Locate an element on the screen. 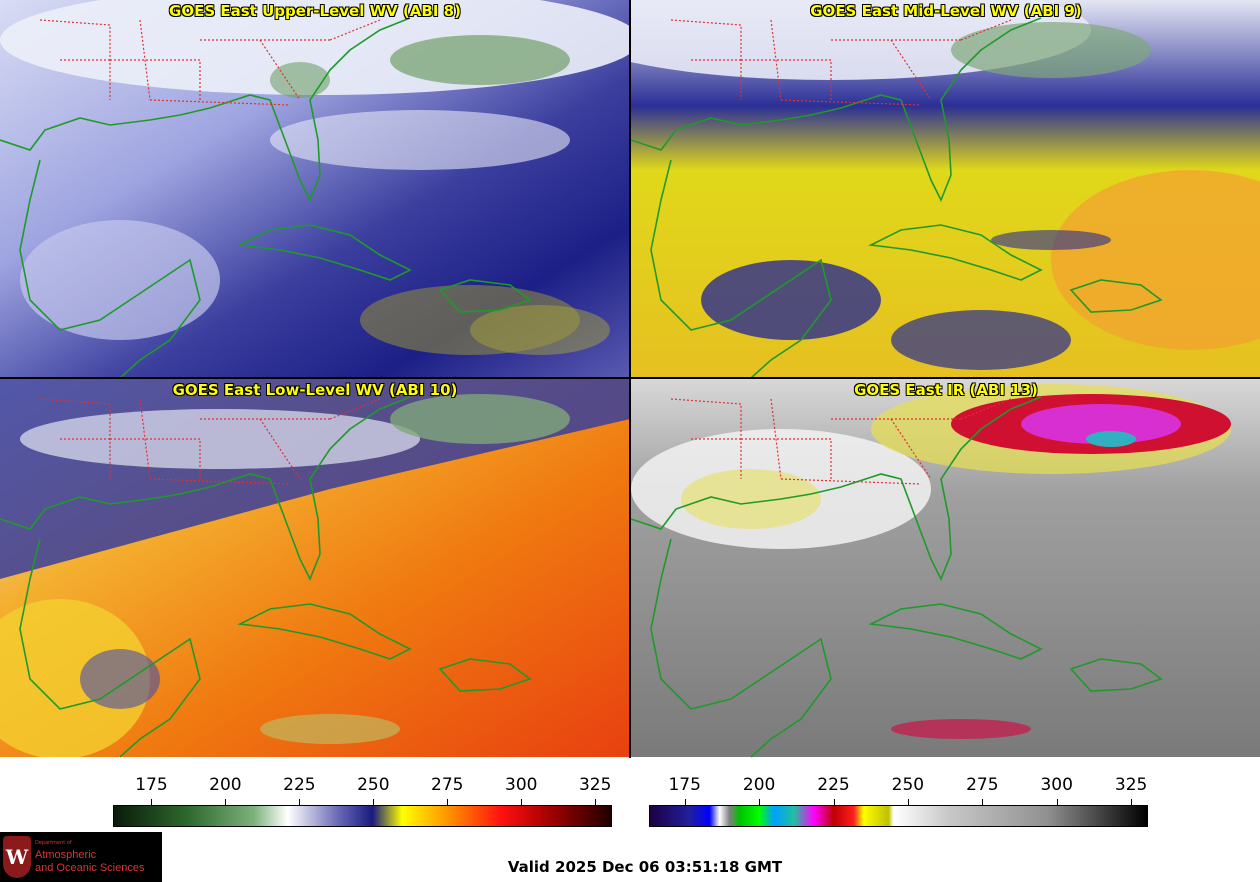 The width and height of the screenshot is (1260, 882). logo-department: Department of is located at coordinates (53, 843).